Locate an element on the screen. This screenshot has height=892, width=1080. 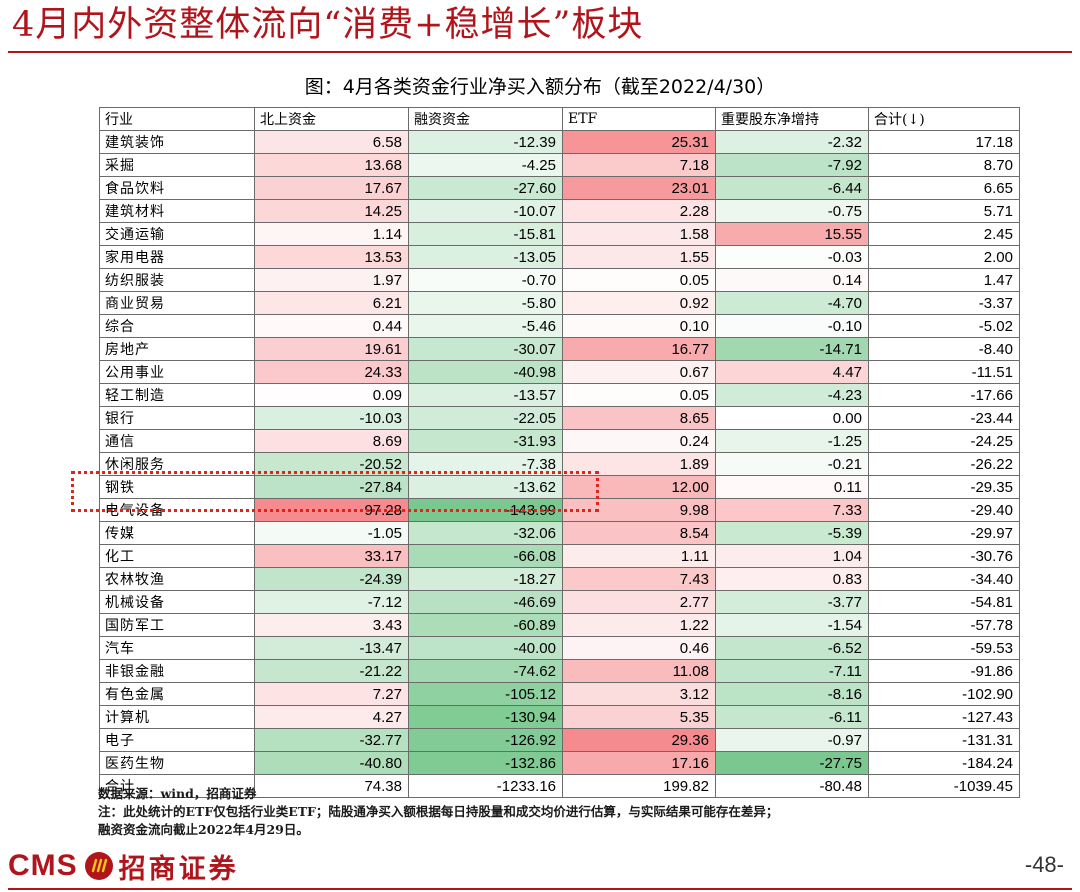
margin-cell: -0.70 is located at coordinates (485, 280).